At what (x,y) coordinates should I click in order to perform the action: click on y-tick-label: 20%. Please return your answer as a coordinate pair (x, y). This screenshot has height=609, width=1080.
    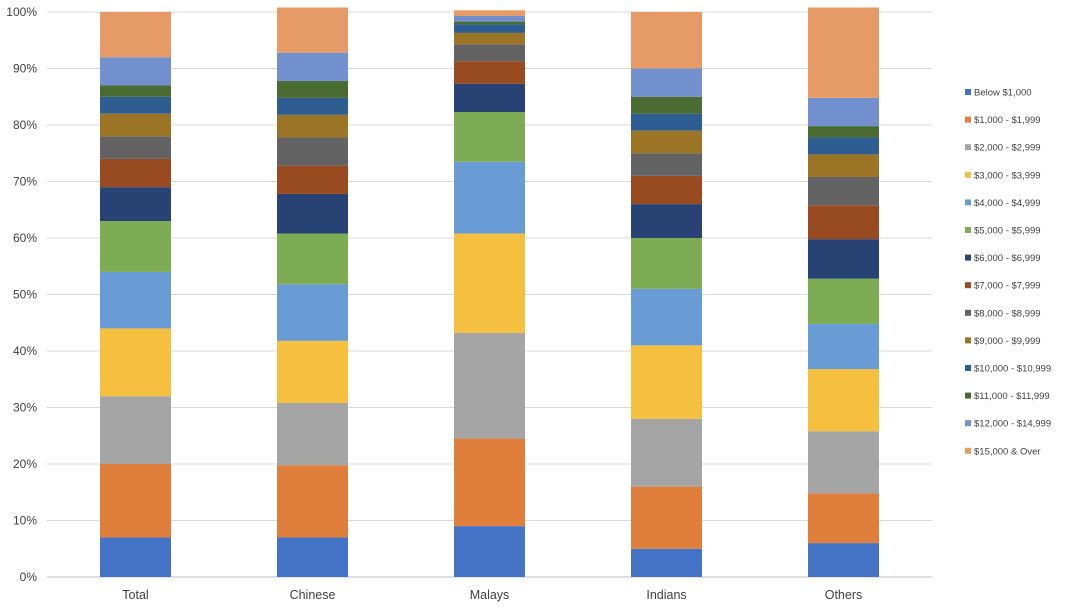
    Looking at the image, I should click on (25, 464).